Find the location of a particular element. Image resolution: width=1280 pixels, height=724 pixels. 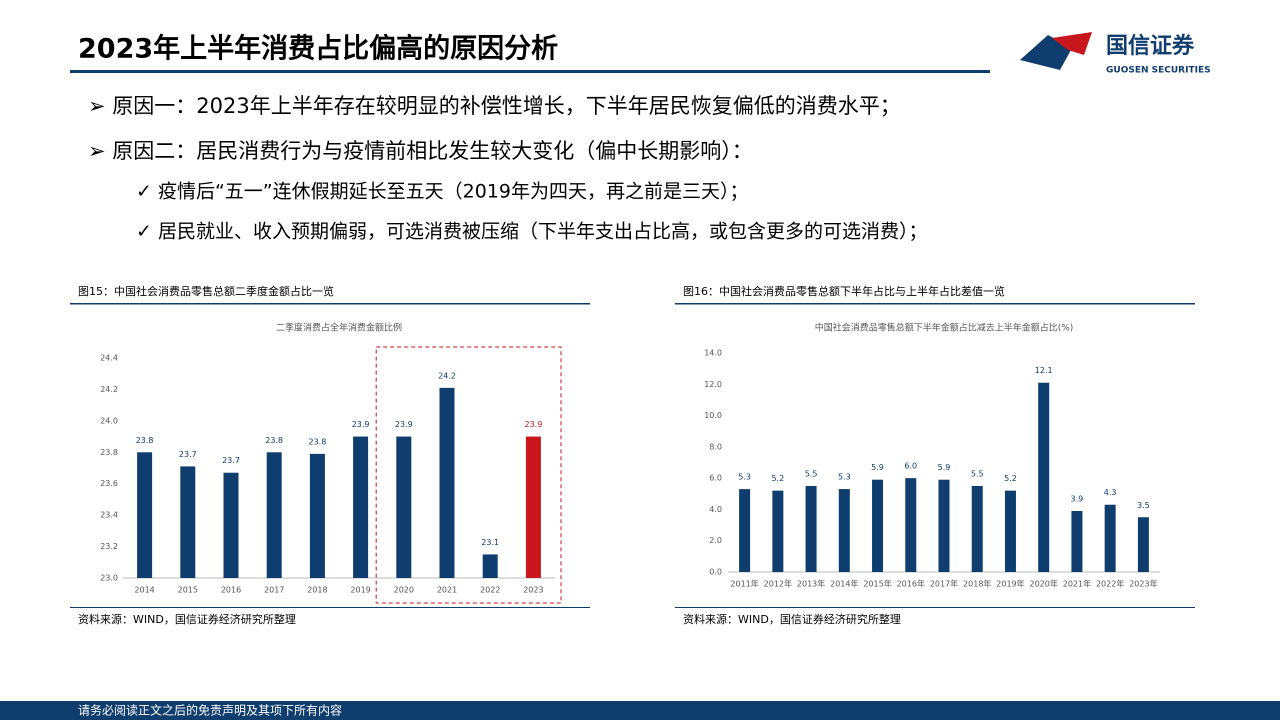

x-tick-label: 2023 is located at coordinates (533, 590).